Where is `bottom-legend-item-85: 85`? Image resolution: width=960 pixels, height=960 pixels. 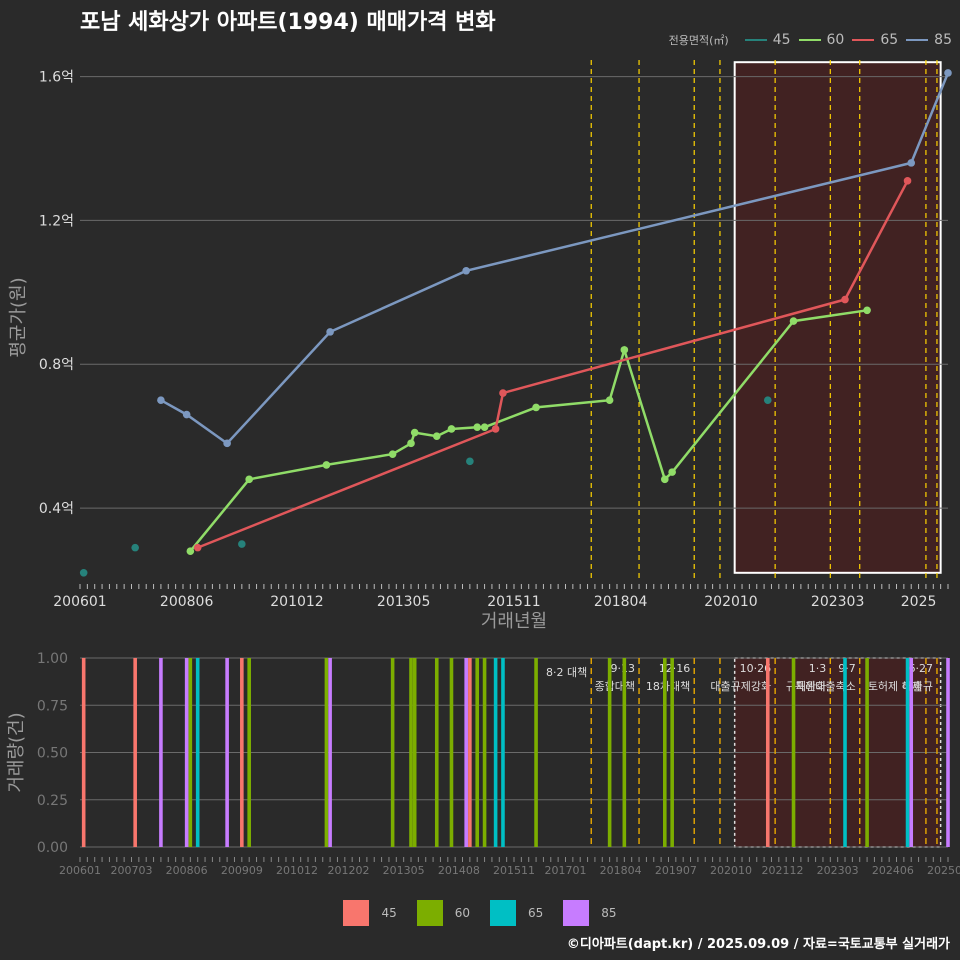
bottom-legend-item-85: 85 is located at coordinates (590, 913).